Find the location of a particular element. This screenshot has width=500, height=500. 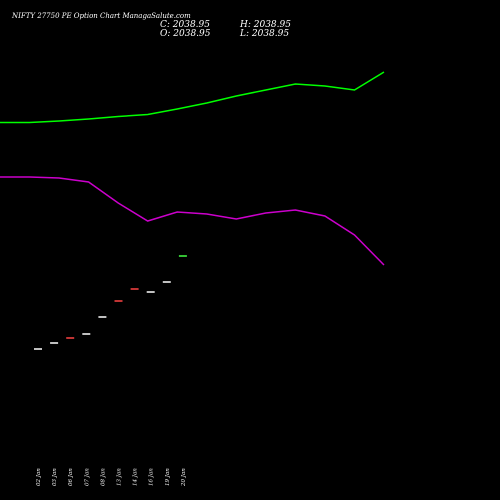

close-value: C: 2038.95 is located at coordinates (185, 25).